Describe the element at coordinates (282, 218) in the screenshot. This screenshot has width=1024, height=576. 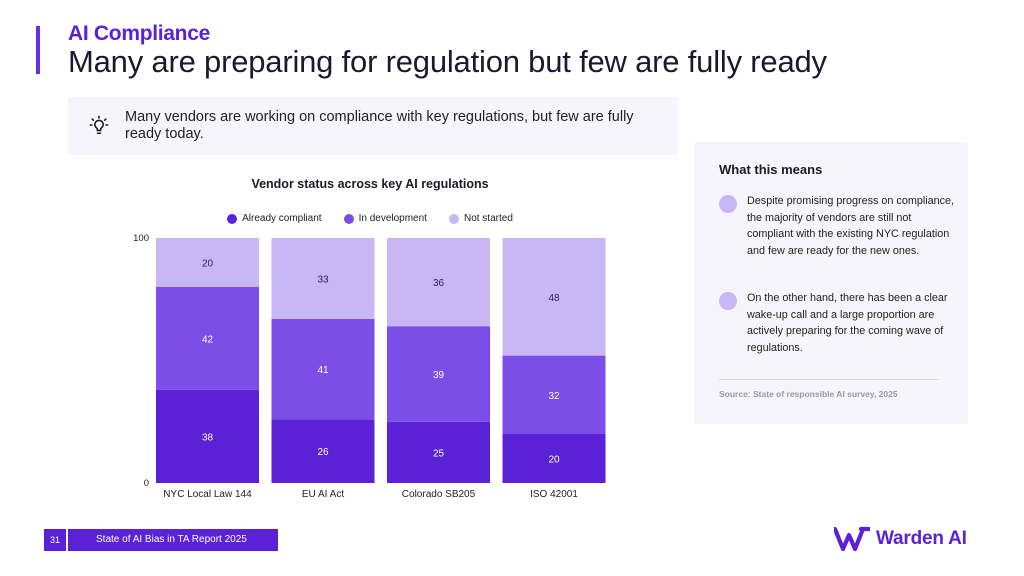
I see `legend-label: Already compliant` at that location.